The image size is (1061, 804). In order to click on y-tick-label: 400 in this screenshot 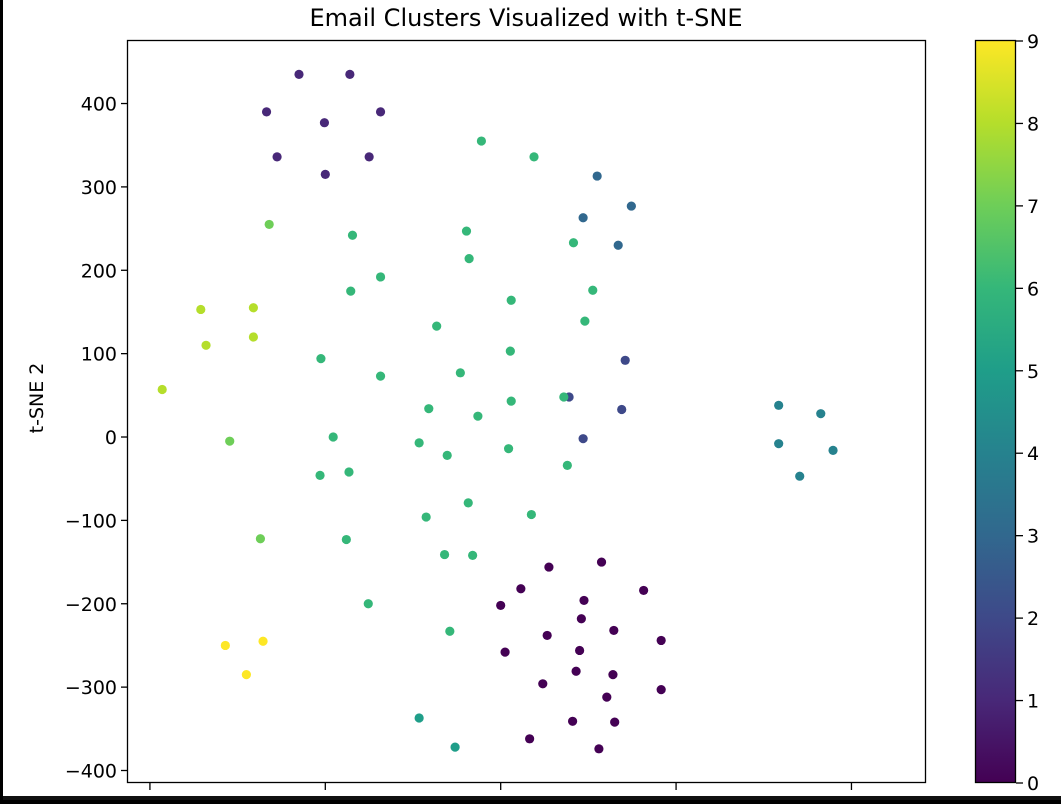, I will do `click(99, 105)`.